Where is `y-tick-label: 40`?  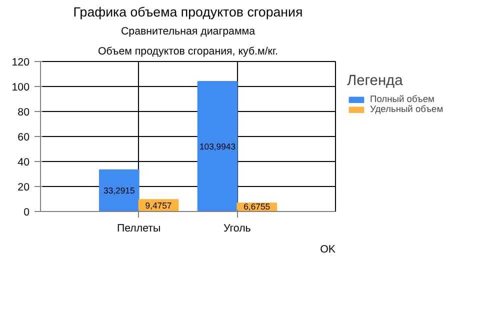 y-tick-label: 40 is located at coordinates (24, 162).